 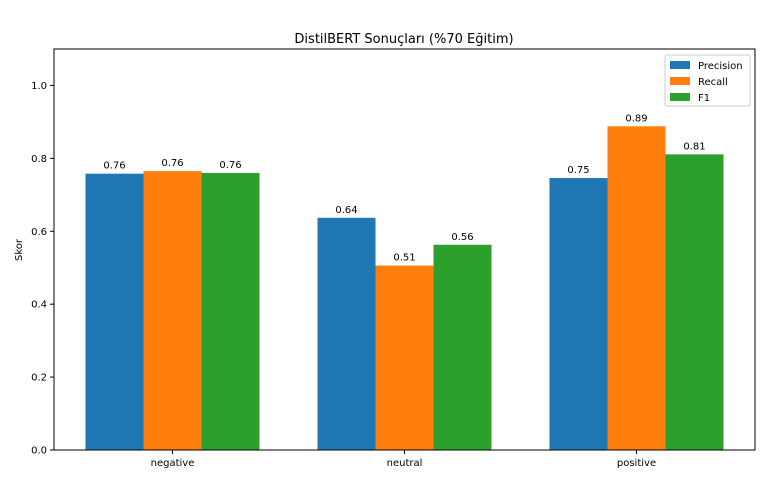 What do you see at coordinates (680, 81) in the screenshot?
I see `legend-swatch-recall` at bounding box center [680, 81].